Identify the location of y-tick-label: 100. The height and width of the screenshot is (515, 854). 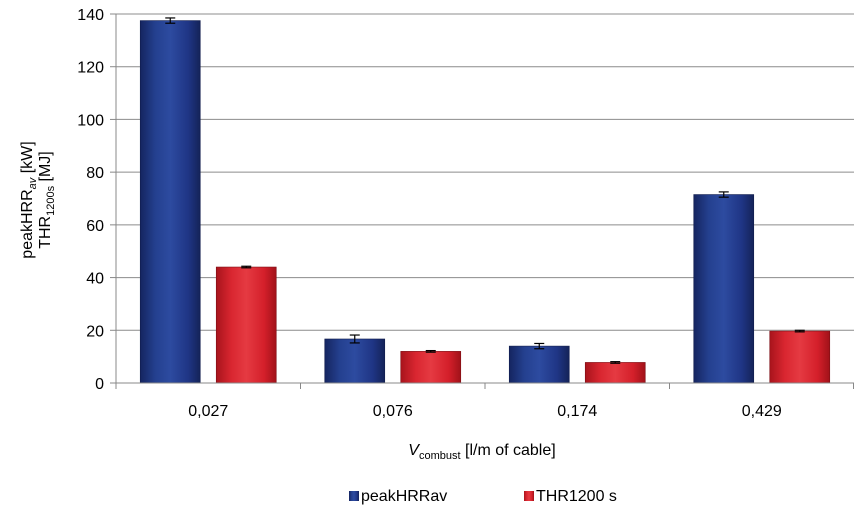
(90, 120).